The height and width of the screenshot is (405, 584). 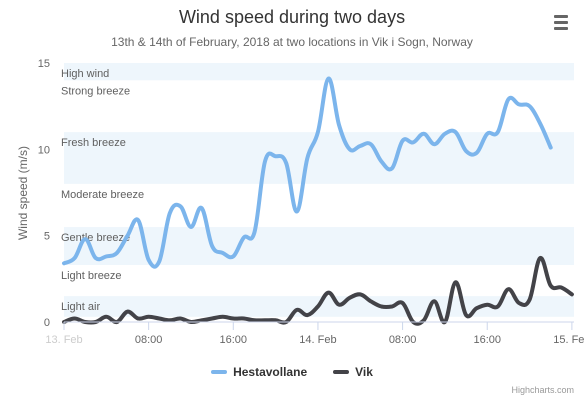 What do you see at coordinates (95, 91) in the screenshot?
I see `plot-band-label: Strong breeze` at bounding box center [95, 91].